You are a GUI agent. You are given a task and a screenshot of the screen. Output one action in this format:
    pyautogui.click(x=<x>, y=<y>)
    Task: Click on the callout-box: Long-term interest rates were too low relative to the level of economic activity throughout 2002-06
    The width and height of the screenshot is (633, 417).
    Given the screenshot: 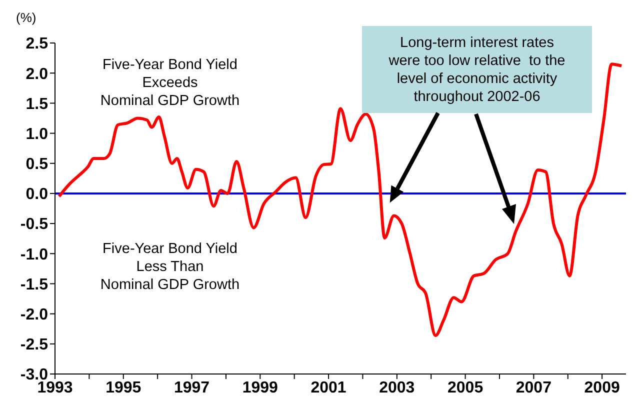 What is the action you would take?
    pyautogui.click(x=477, y=69)
    